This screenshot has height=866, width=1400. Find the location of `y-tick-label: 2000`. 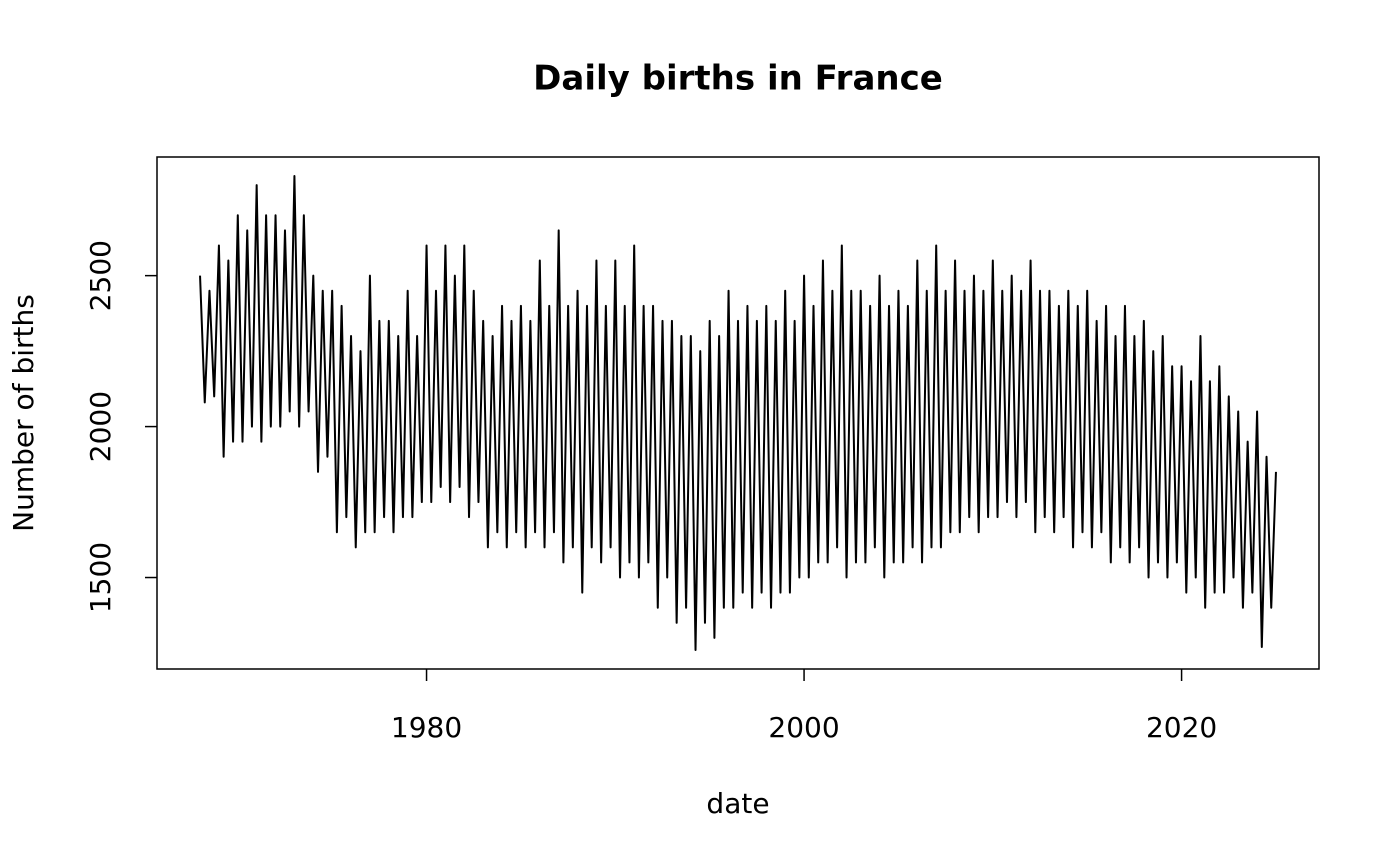

y-tick-label: 2000 is located at coordinates (100, 426).